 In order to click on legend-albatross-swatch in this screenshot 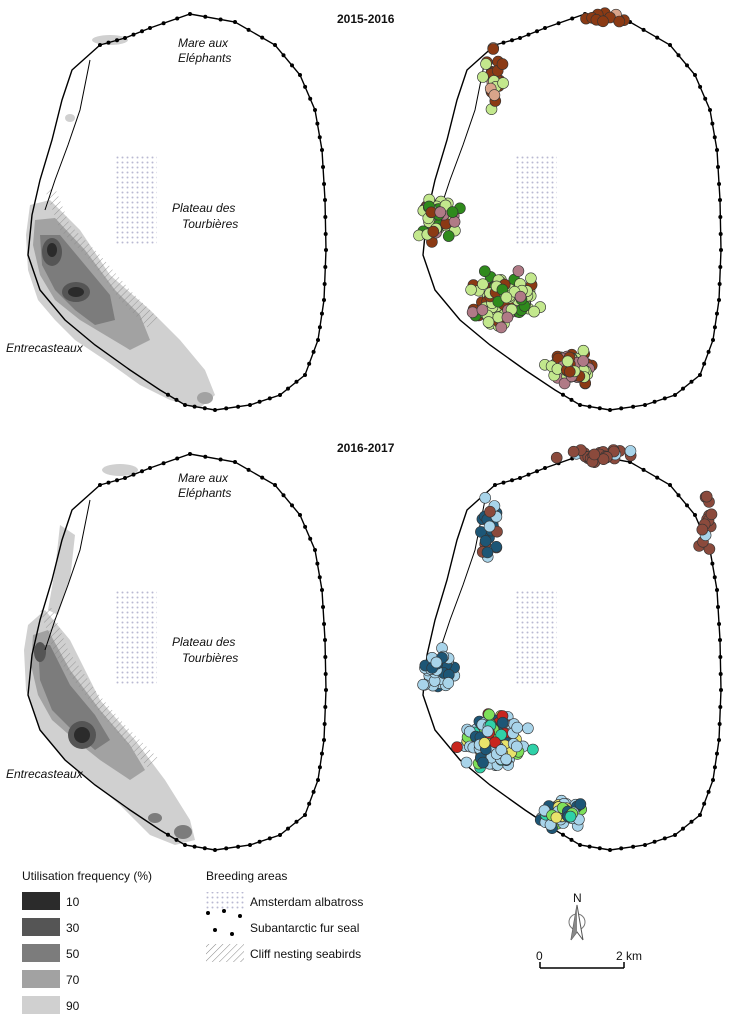, I will do `click(225, 901)`.